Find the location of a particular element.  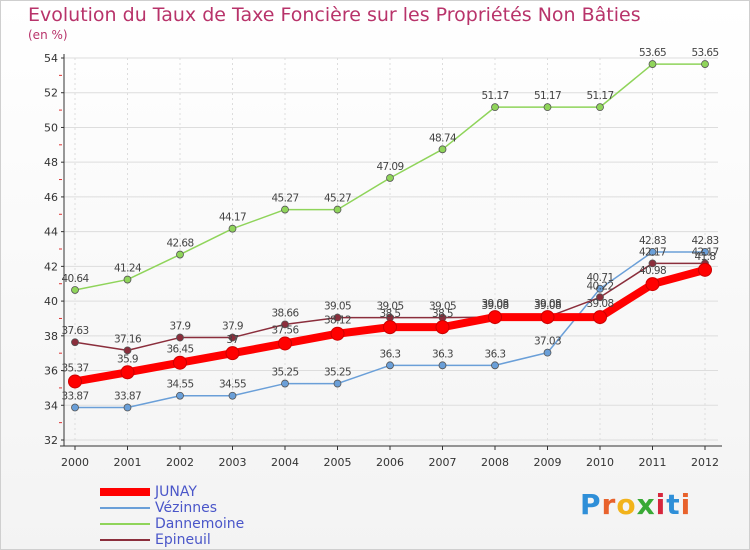

data-label-Dannemoine-2012: 53.65 is located at coordinates (704, 53).